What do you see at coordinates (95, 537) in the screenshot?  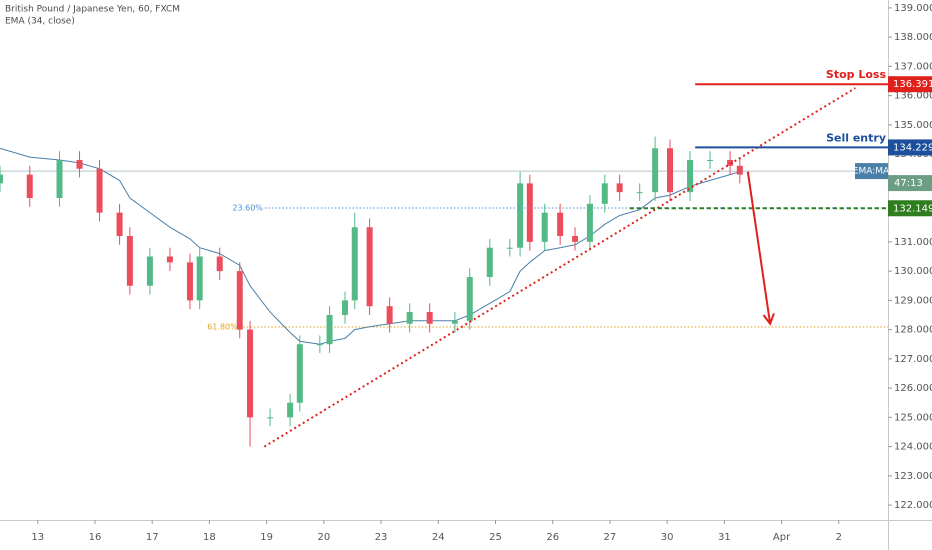 I see `x-tick-label: 16` at bounding box center [95, 537].